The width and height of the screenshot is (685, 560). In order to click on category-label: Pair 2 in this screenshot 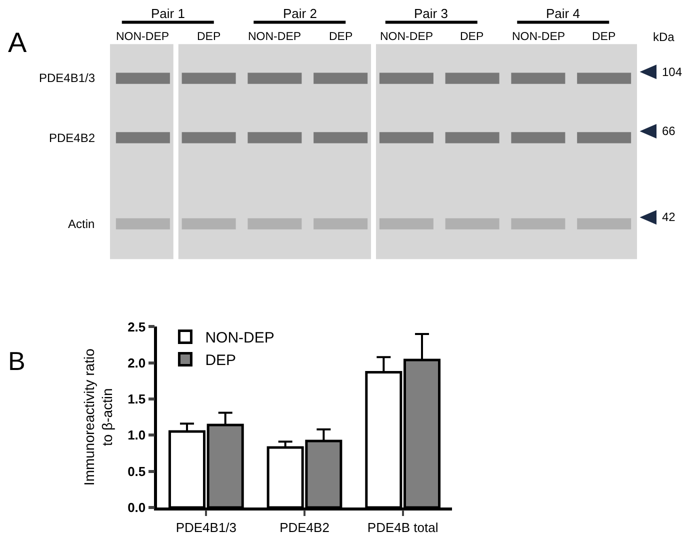, I will do `click(300, 13)`.